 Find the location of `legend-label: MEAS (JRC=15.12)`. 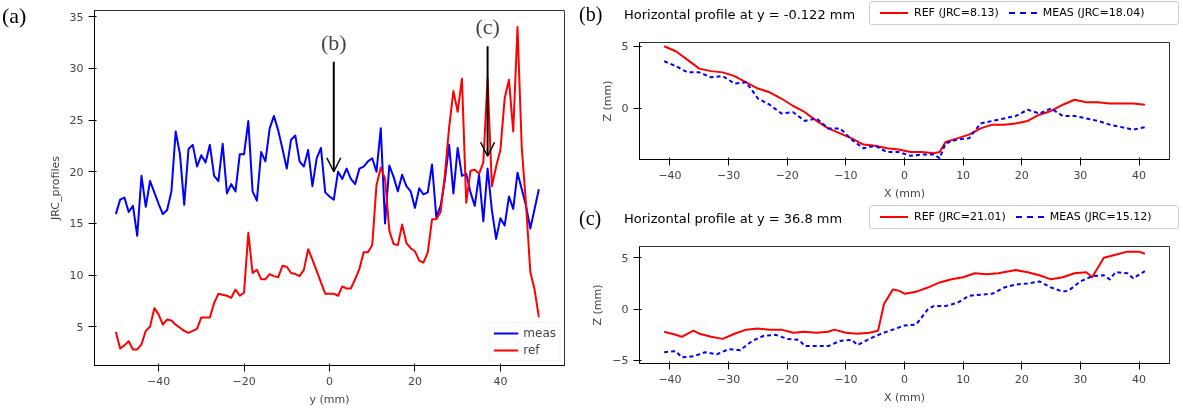

legend-label: MEAS (JRC=15.12) is located at coordinates (1100, 216).